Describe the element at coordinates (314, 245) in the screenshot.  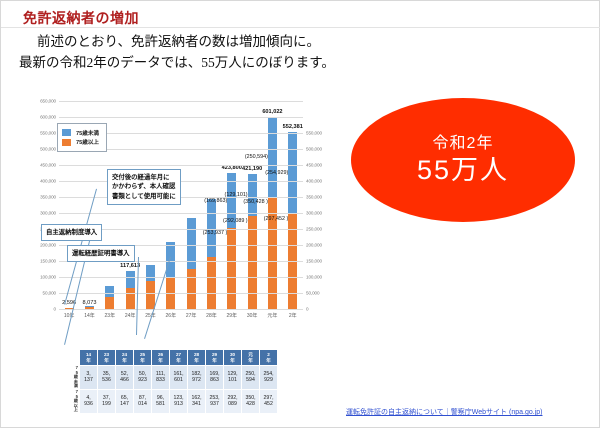
I see `y-axis-tick-right: 200,000` at that location.